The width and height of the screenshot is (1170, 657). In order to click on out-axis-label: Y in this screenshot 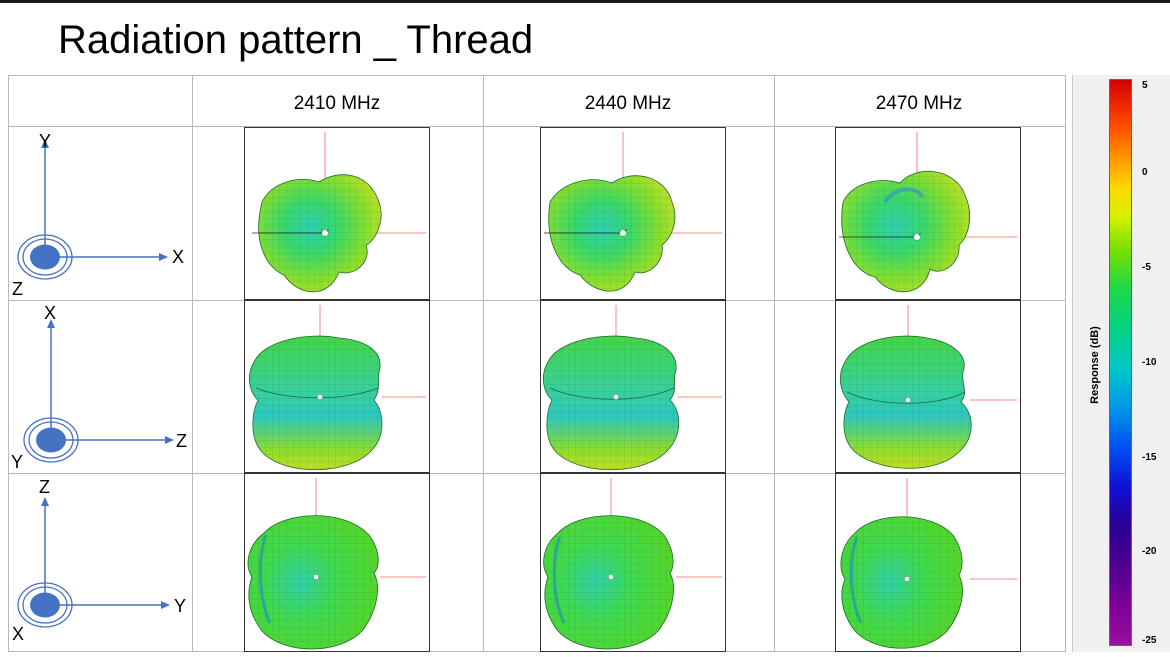, I will do `click(17, 462)`.